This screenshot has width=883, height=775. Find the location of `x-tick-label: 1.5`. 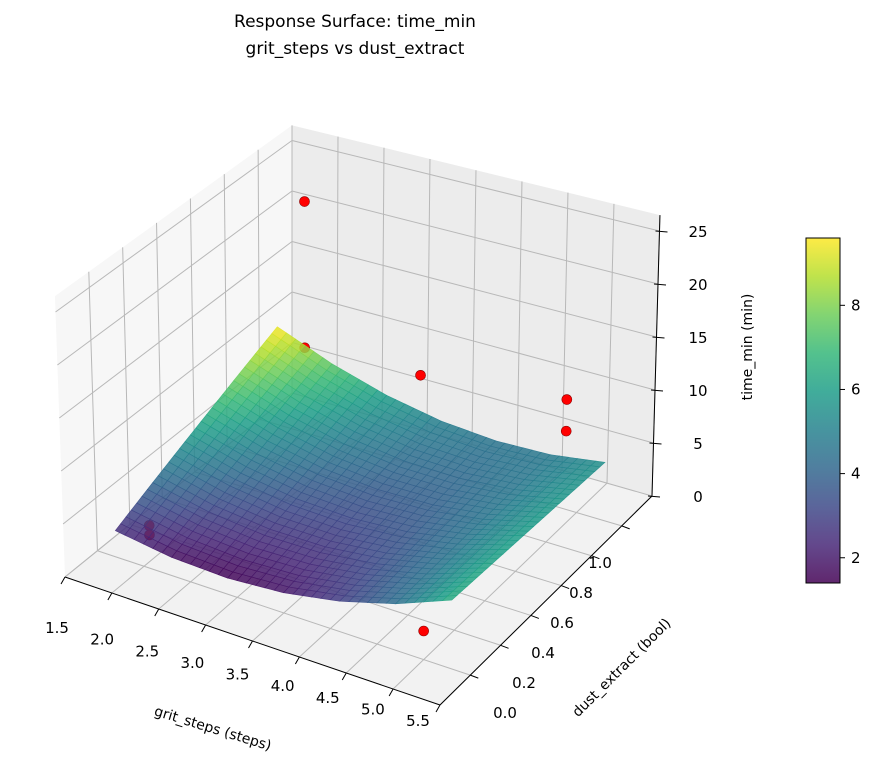

x-tick-label: 1.5 is located at coordinates (57, 628).